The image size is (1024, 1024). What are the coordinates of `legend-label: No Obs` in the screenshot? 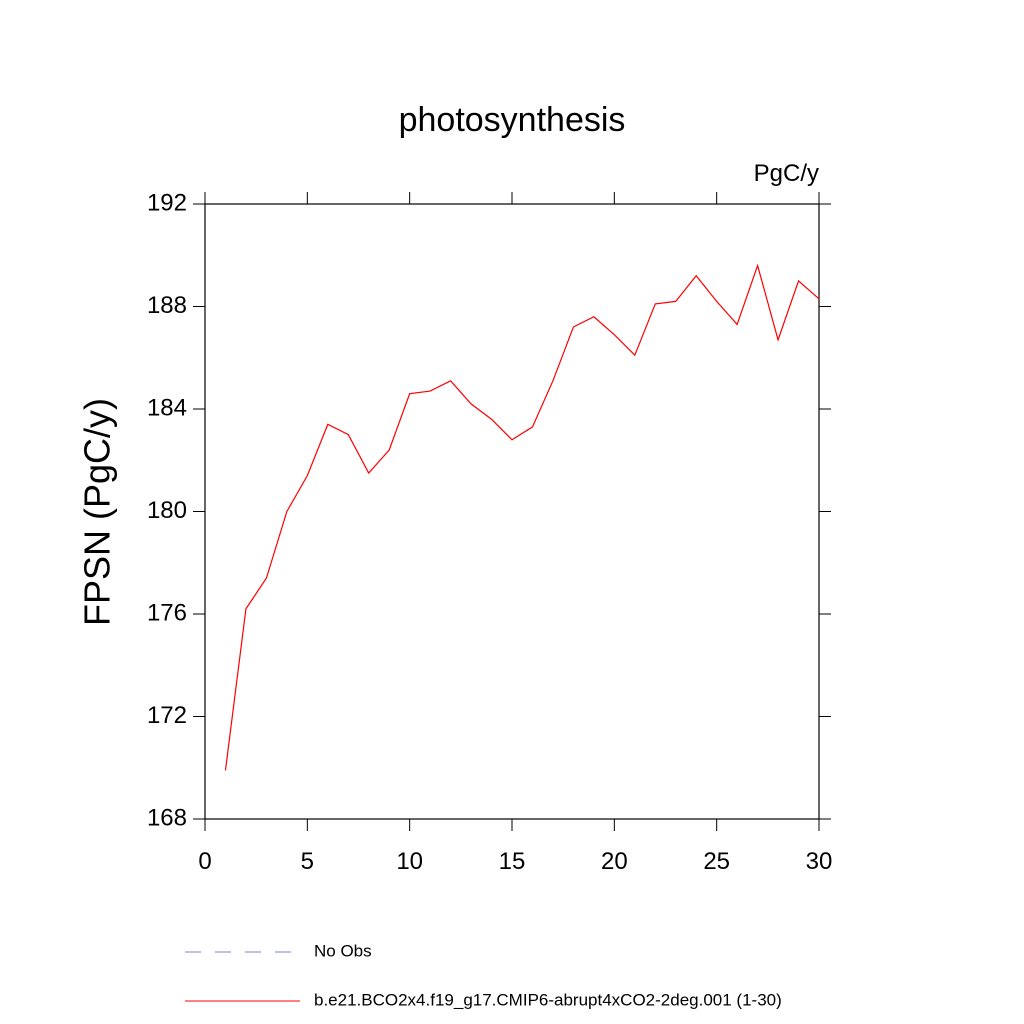 It's located at (343, 950).